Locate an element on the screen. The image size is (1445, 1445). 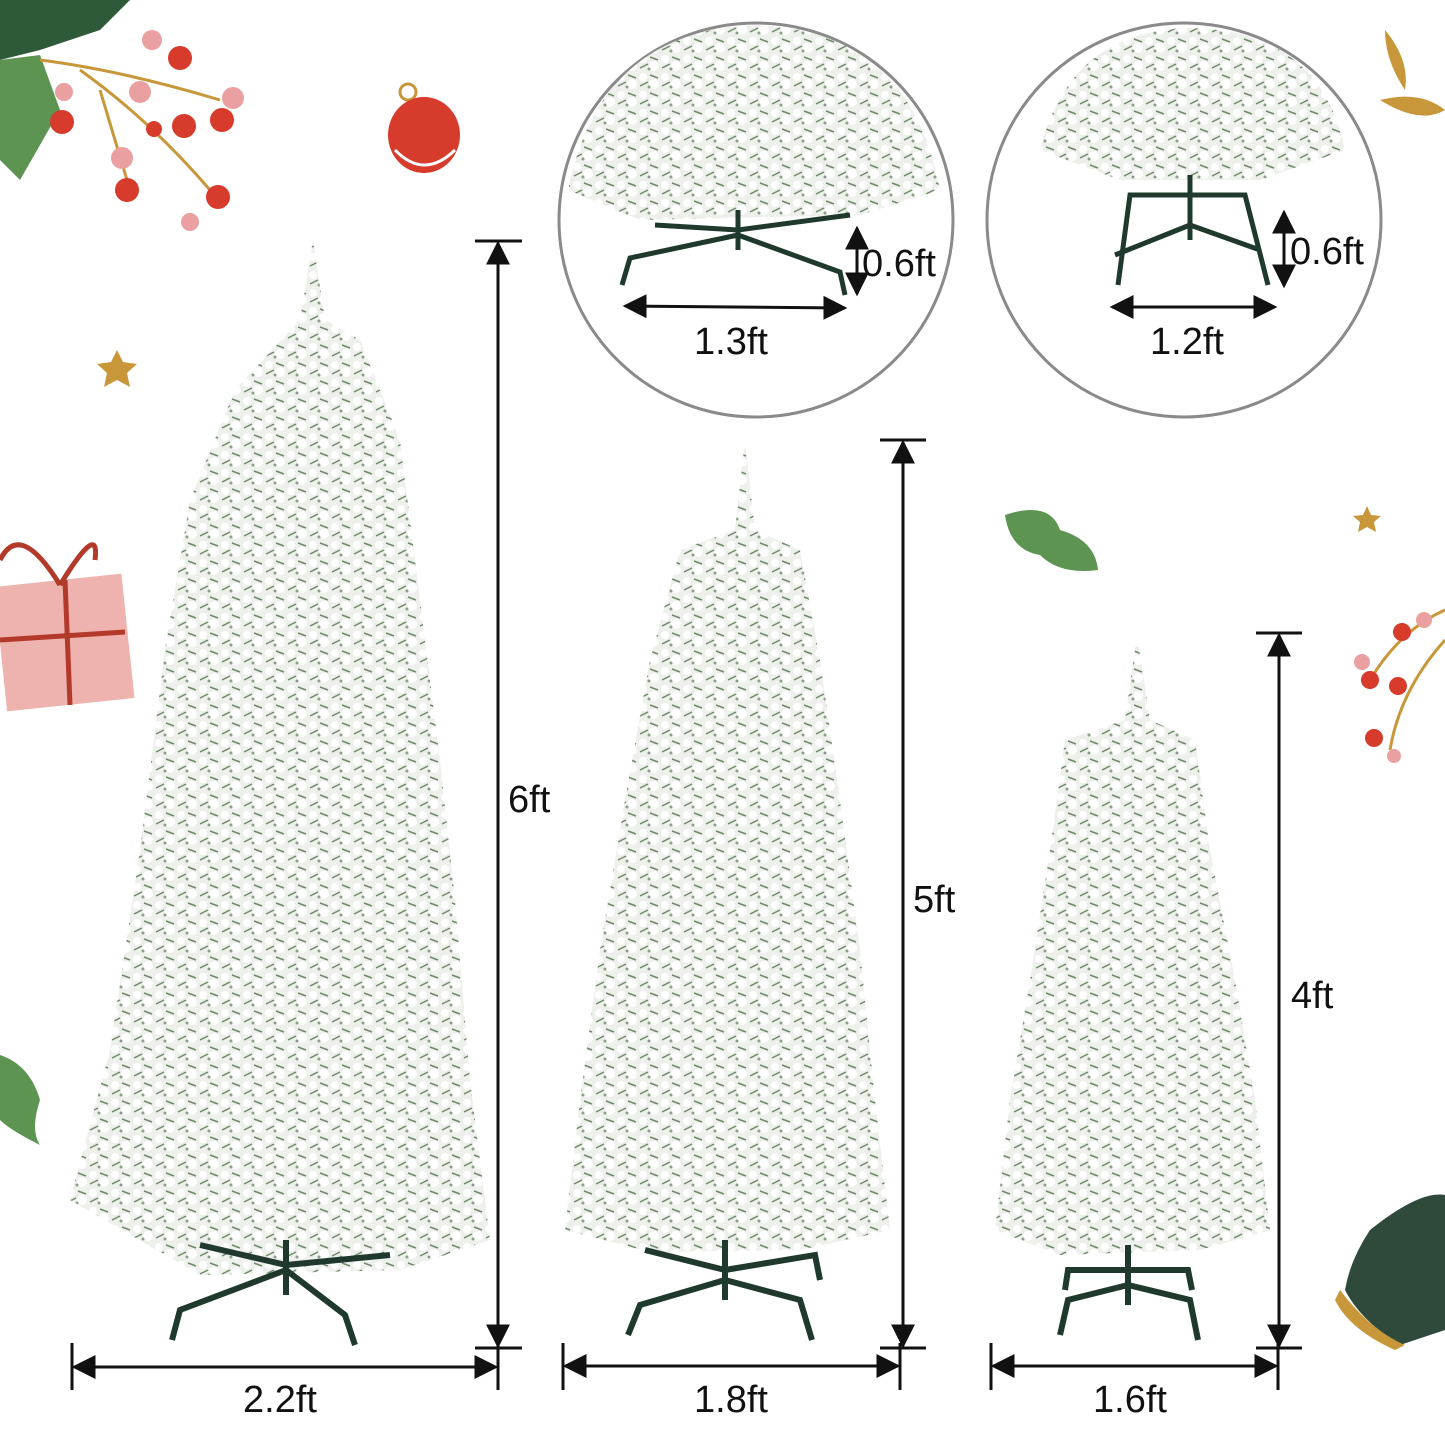
inset-2-width-label: 1.2ft is located at coordinates (1187, 342).